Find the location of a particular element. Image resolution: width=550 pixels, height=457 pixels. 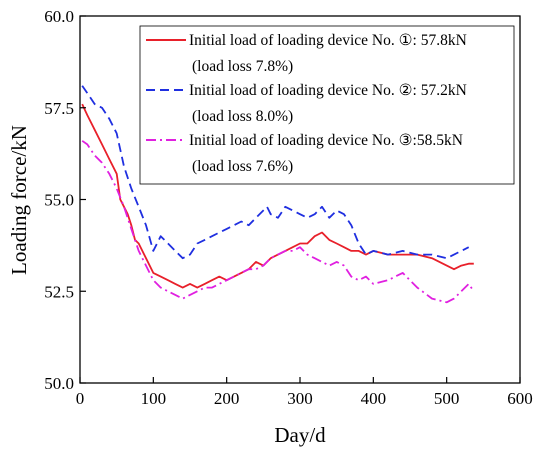

y-tick-label: 57.5 is located at coordinates (59, 108).